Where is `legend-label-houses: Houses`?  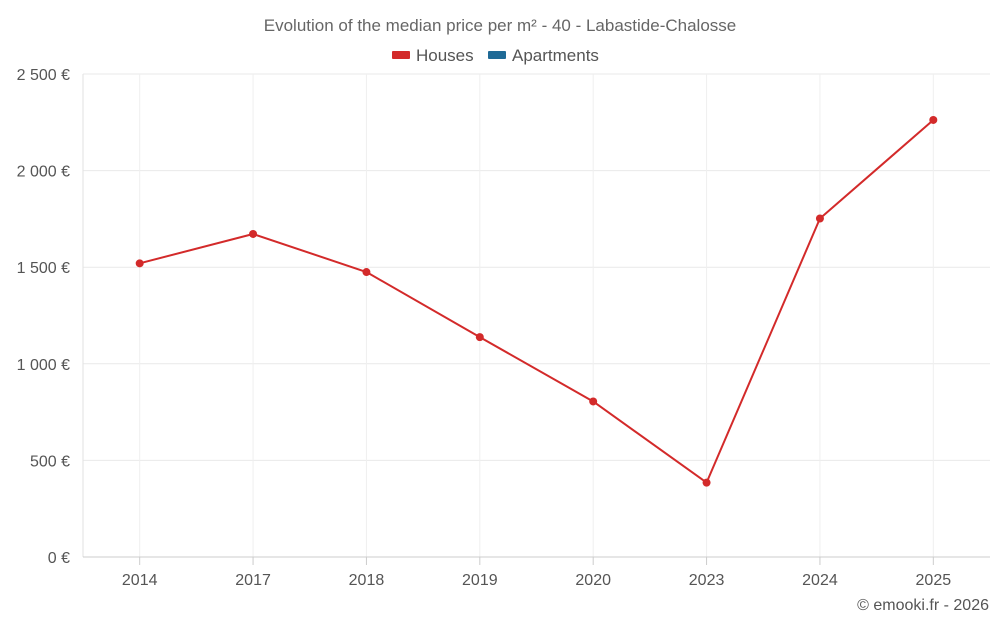
legend-label-houses: Houses is located at coordinates (445, 55).